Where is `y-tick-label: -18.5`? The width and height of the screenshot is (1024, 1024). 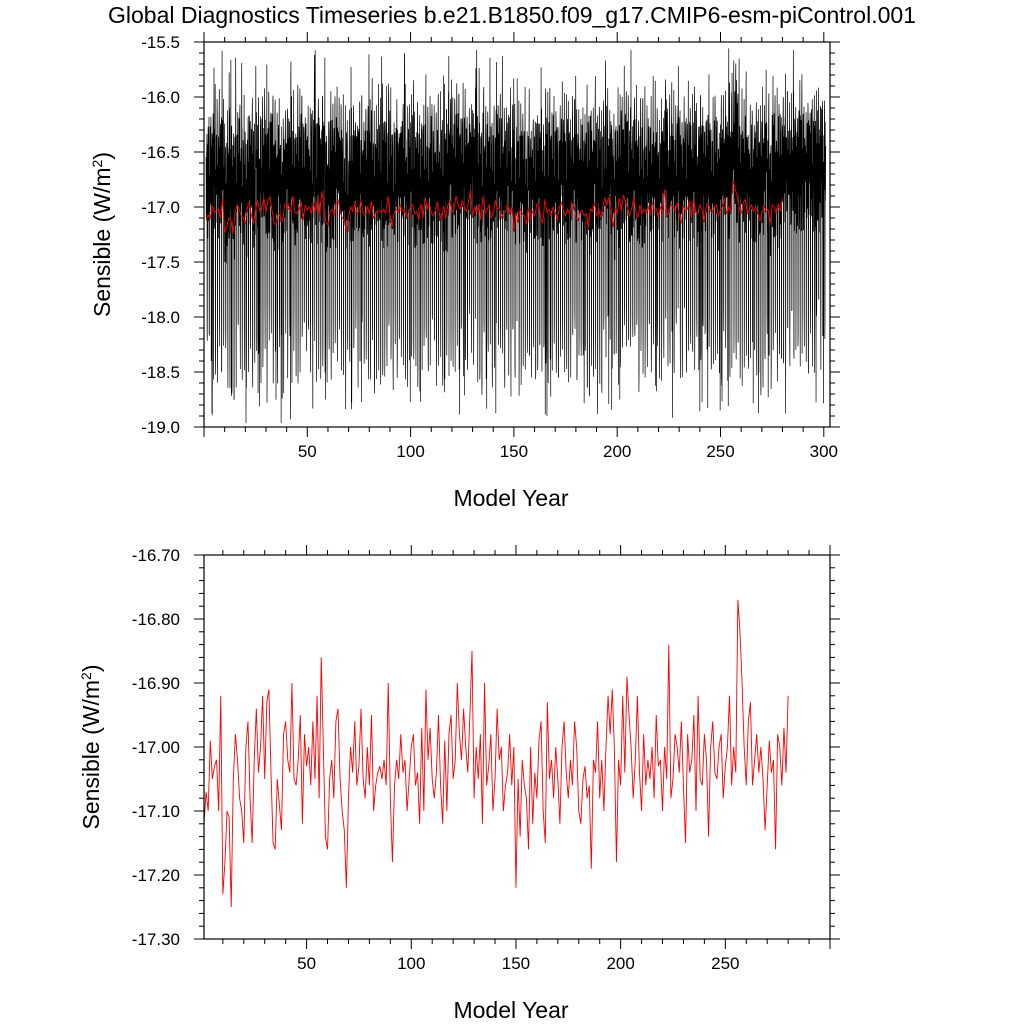
y-tick-label: -18.5 is located at coordinates (160, 372).